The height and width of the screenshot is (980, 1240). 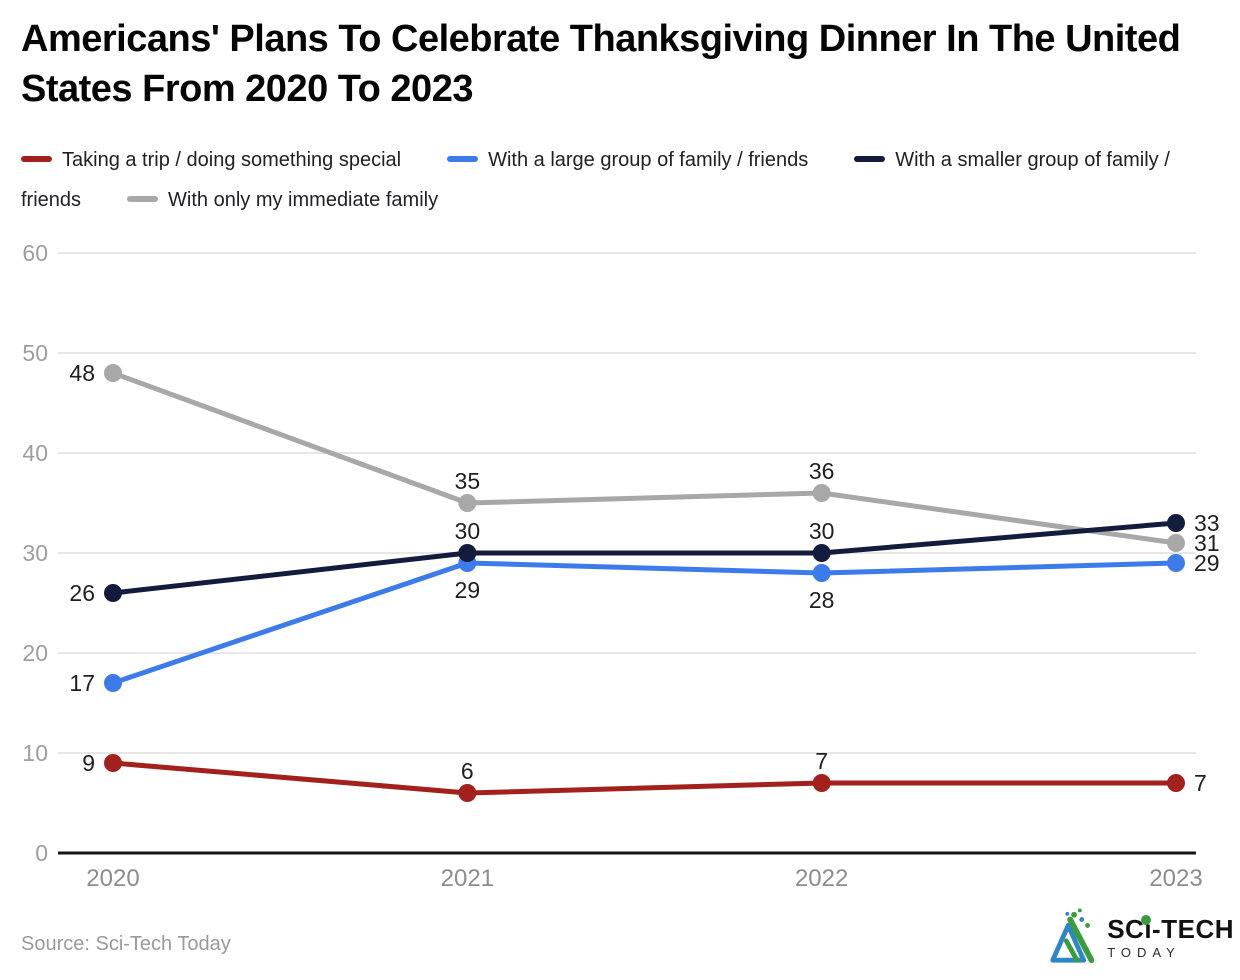 What do you see at coordinates (41, 853) in the screenshot?
I see `y-axis-tick-label: 0` at bounding box center [41, 853].